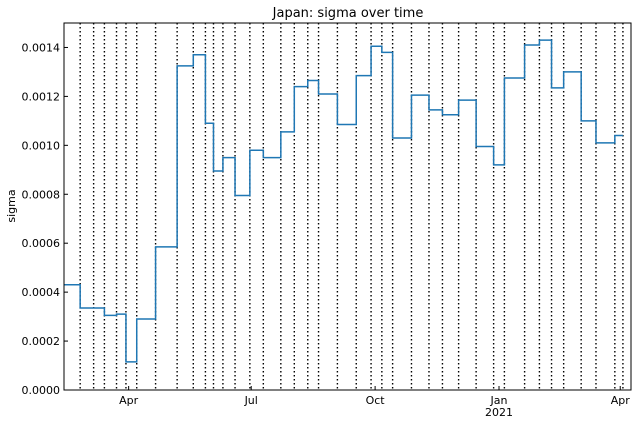  I want to click on y-tick-label: 0.0002, so click(41, 341).